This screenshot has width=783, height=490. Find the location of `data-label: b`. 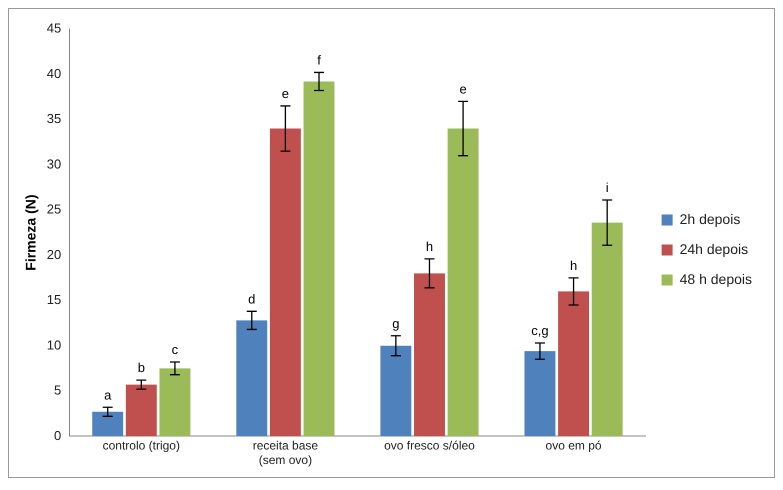

data-label: b is located at coordinates (141, 368).